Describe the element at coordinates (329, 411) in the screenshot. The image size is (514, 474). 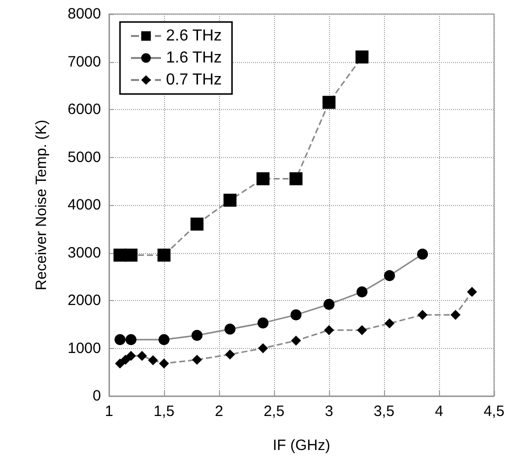
I see `x-tick-label: 3` at that location.